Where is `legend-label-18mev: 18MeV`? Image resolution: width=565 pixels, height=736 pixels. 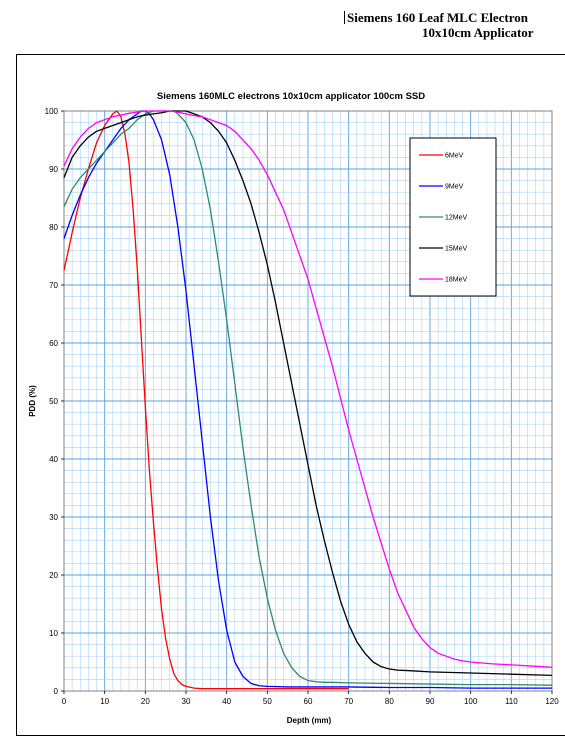
legend-label-18mev: 18MeV is located at coordinates (456, 280).